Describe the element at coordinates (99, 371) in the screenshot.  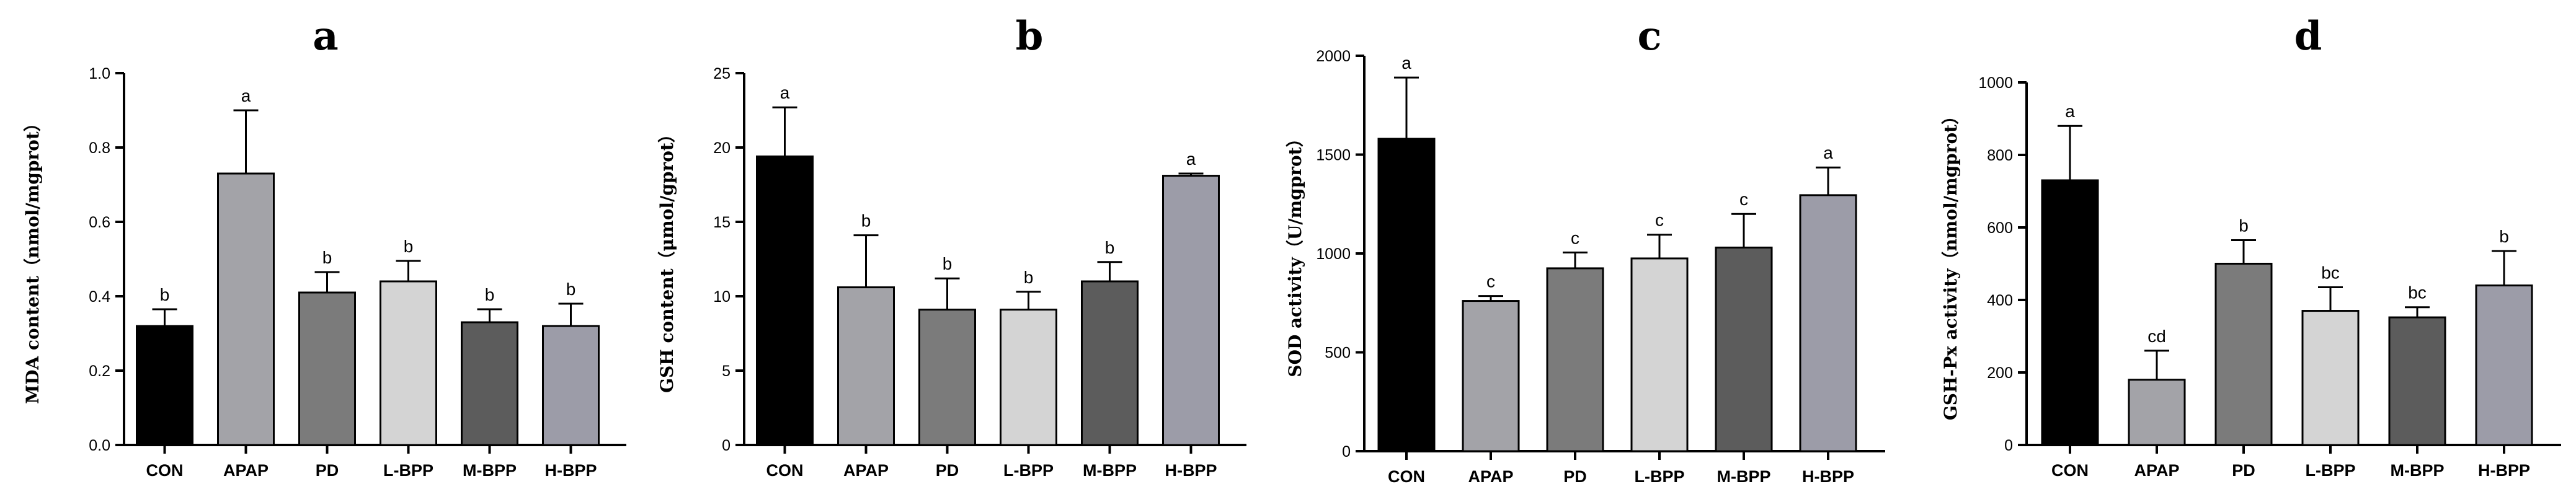
I see `y-tick-label: 0.2` at that location.